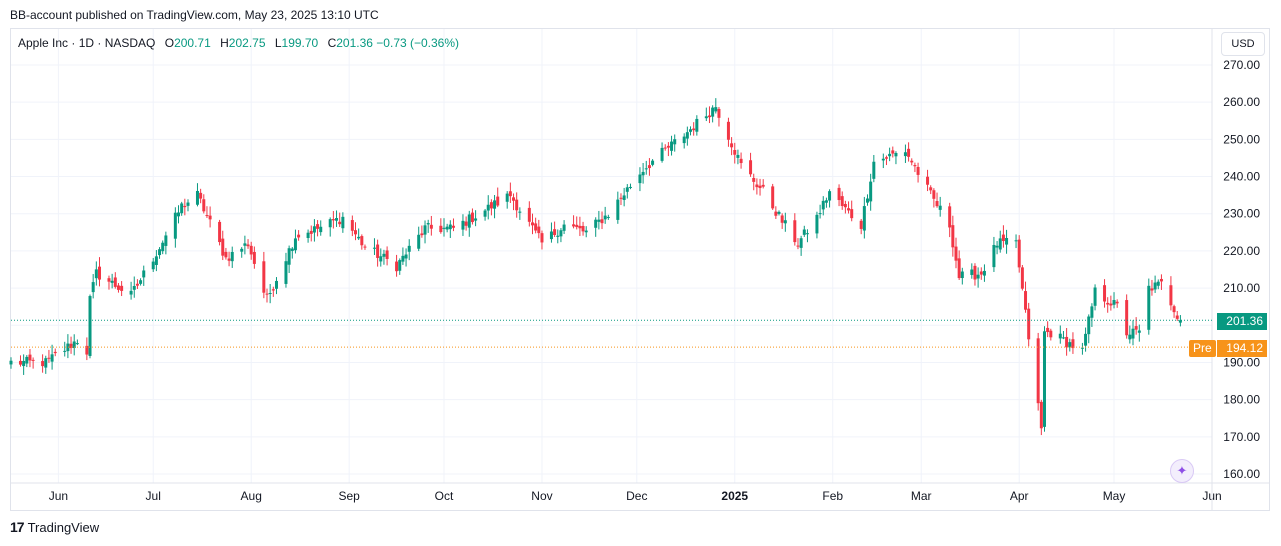  What do you see at coordinates (1241, 288) in the screenshot?
I see `y-tick-label: 210.00` at bounding box center [1241, 288].